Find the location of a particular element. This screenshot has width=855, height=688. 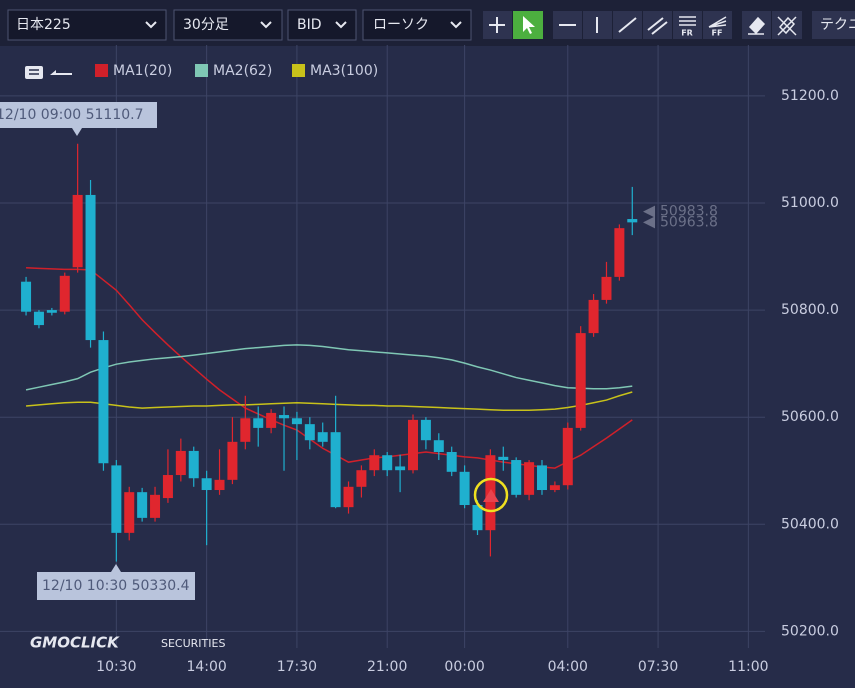

symbol-dropdown: 日本225 is located at coordinates (87, 25).